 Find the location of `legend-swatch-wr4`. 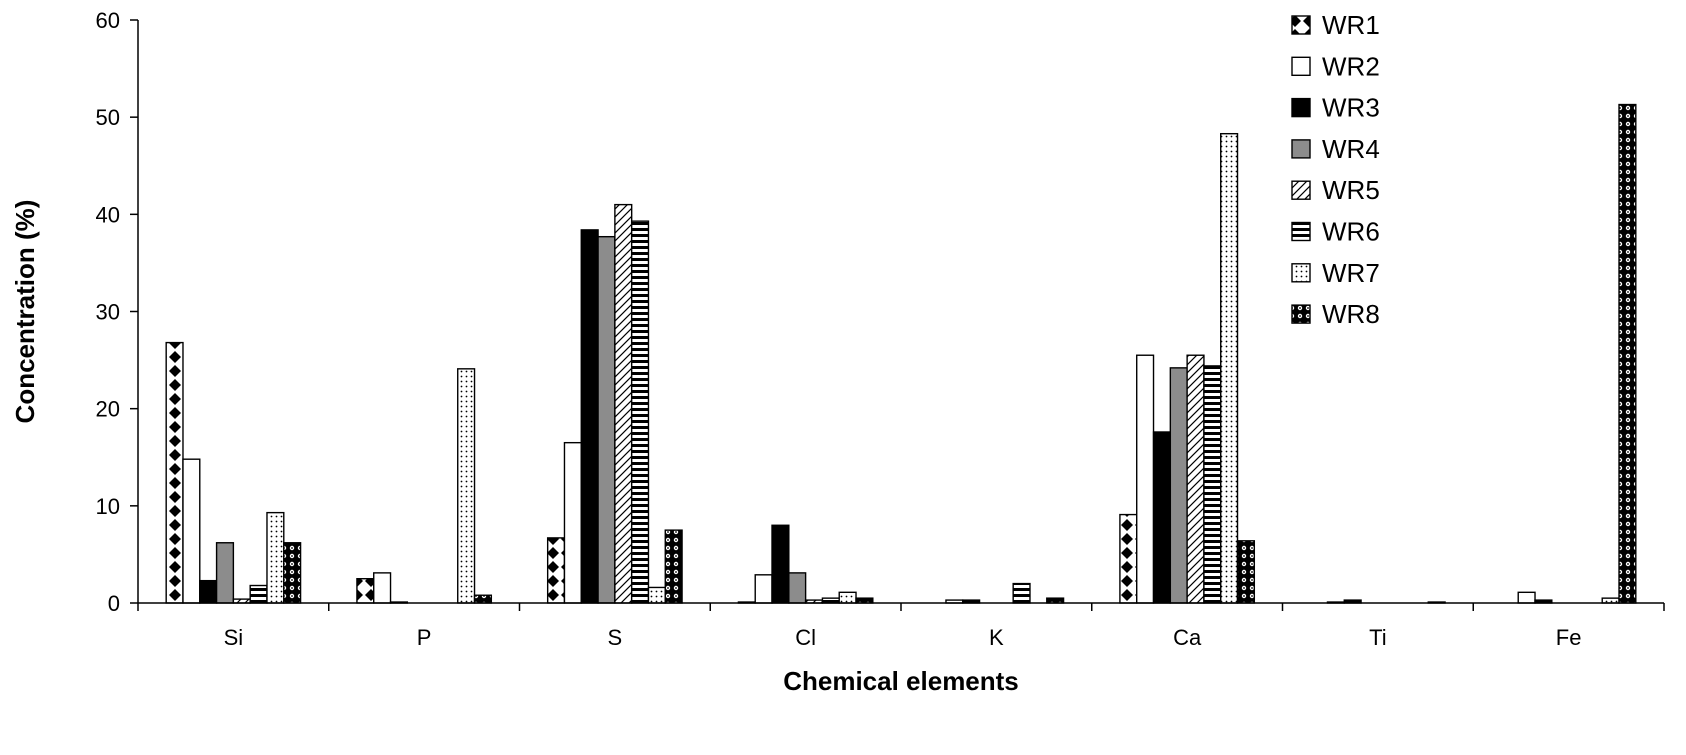

legend-swatch-wr4 is located at coordinates (1301, 149).